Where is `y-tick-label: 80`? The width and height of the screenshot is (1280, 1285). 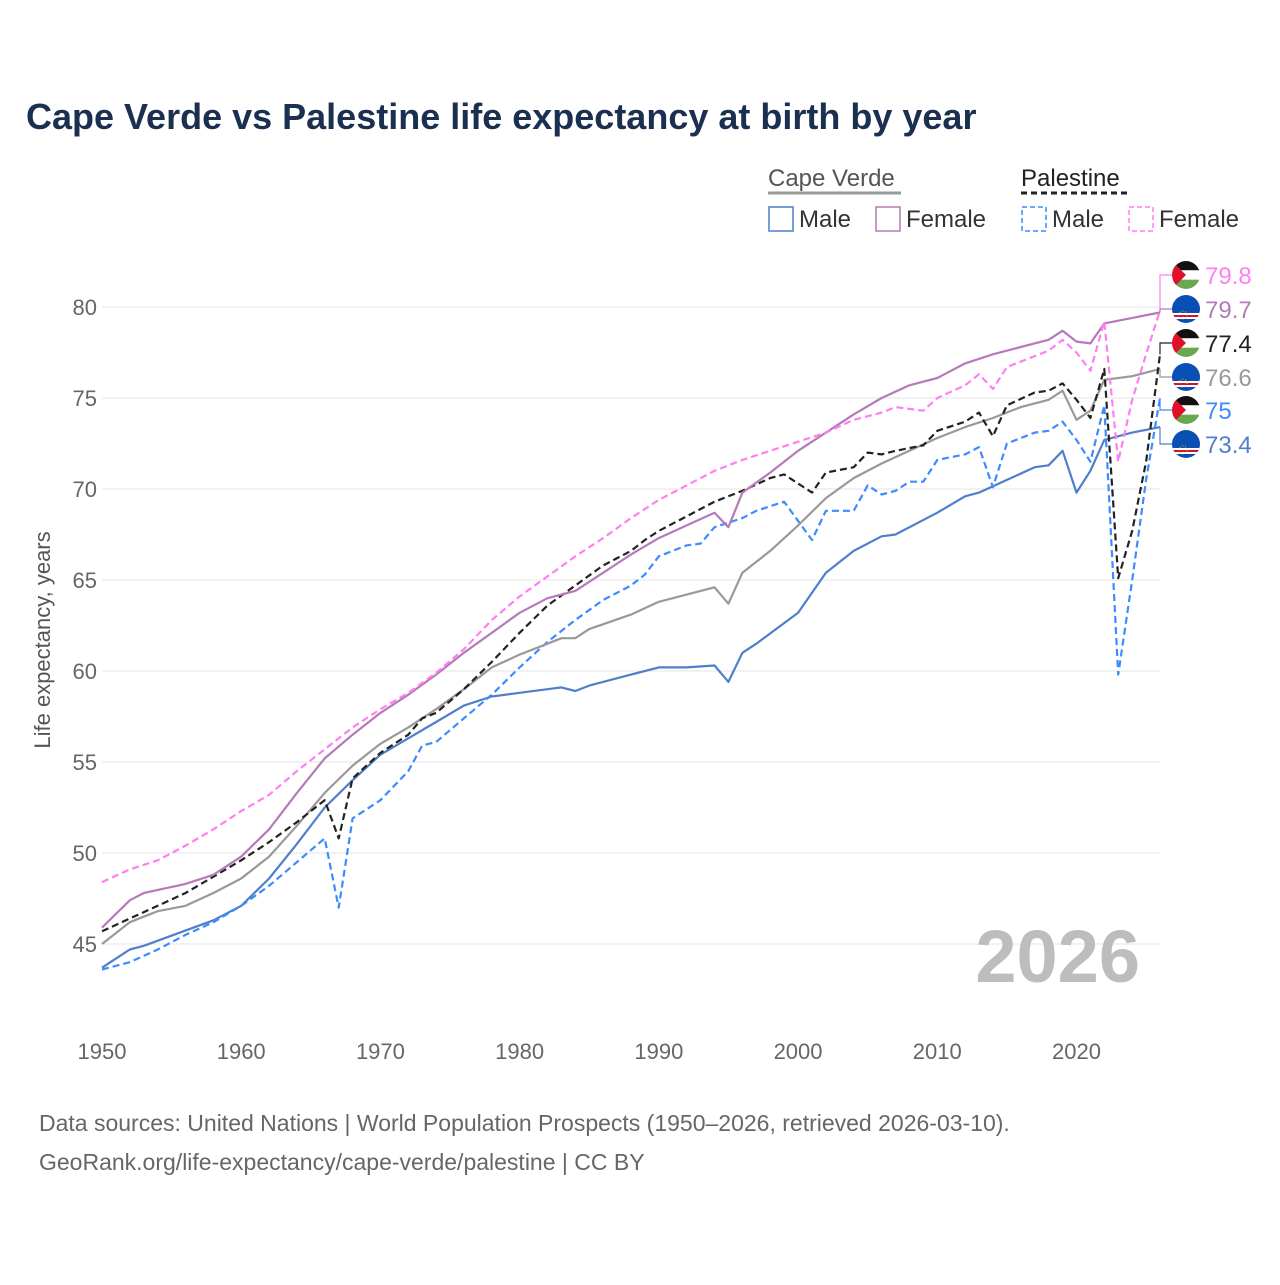 y-tick-label: 80 is located at coordinates (85, 307).